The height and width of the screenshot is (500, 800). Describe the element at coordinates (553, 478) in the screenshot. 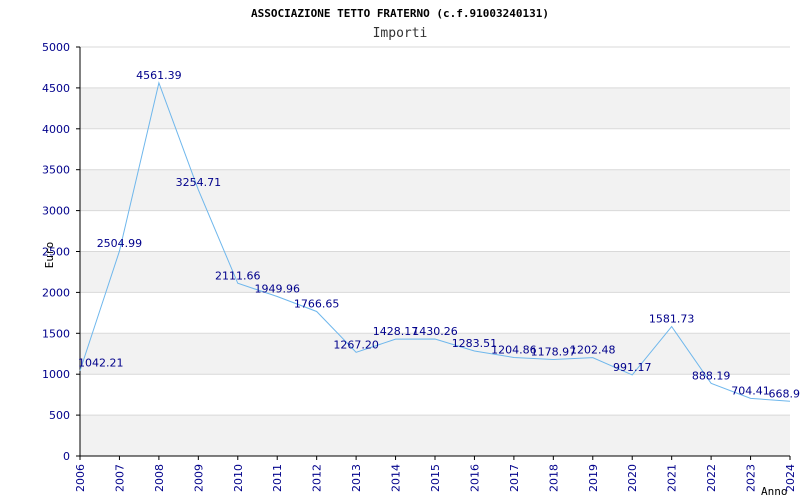

I see `x-tick-label: 2018` at that location.